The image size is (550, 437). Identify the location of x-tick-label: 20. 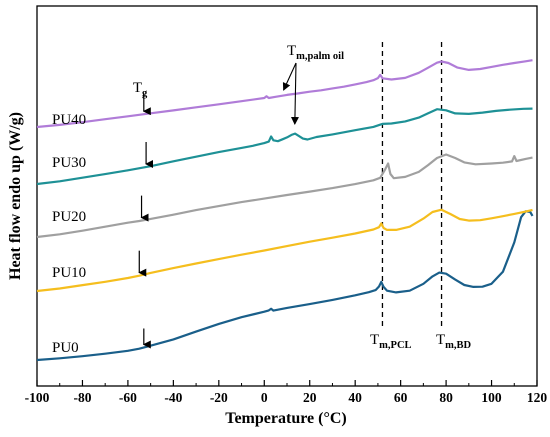
(310, 397).